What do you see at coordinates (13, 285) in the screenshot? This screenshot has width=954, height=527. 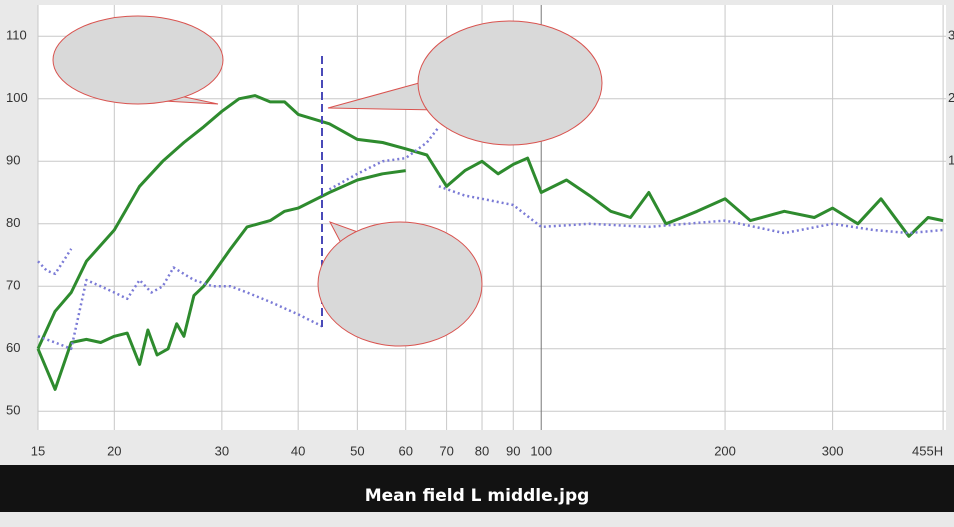 I see `y-tick-label: 70` at bounding box center [13, 285].